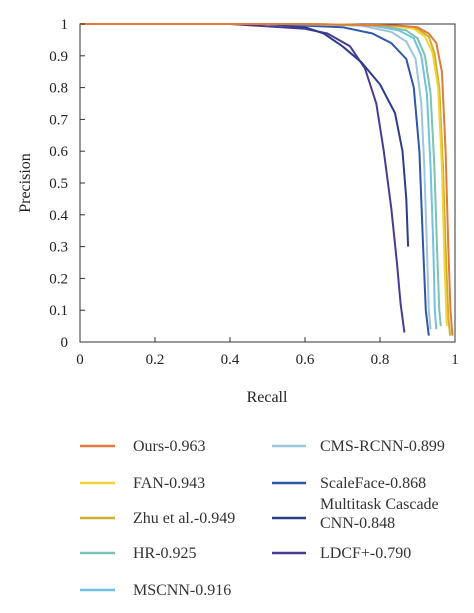 Image resolution: width=474 pixels, height=613 pixels. What do you see at coordinates (380, 360) in the screenshot?
I see `x-tick-label: 0.8` at bounding box center [380, 360].